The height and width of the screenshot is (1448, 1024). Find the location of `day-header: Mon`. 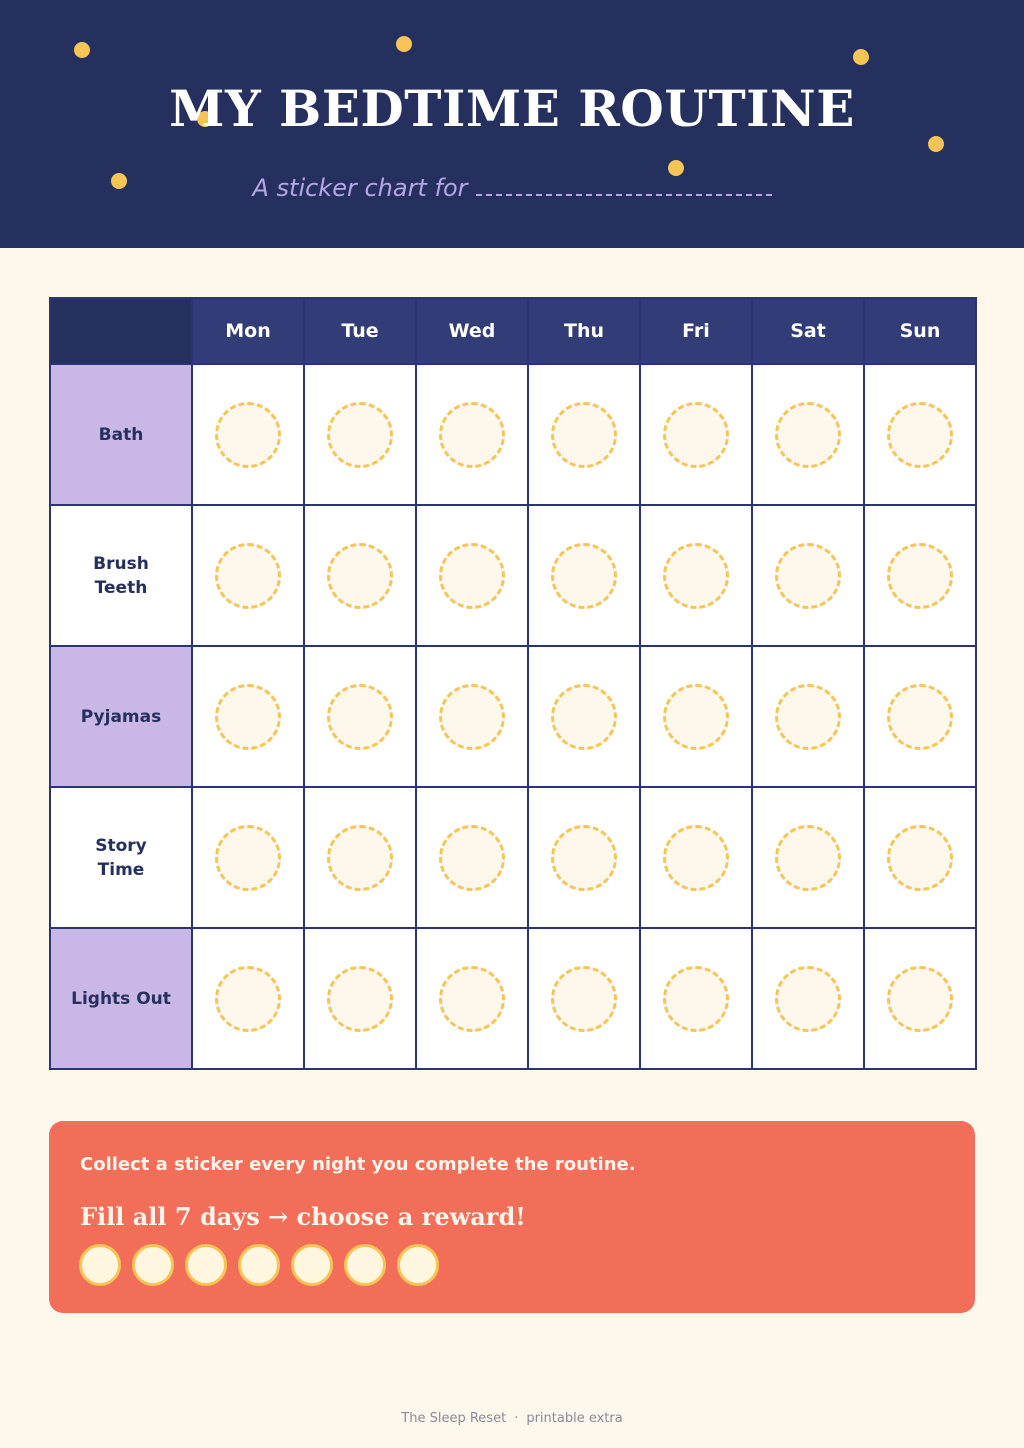

day-header: Mon is located at coordinates (248, 331).